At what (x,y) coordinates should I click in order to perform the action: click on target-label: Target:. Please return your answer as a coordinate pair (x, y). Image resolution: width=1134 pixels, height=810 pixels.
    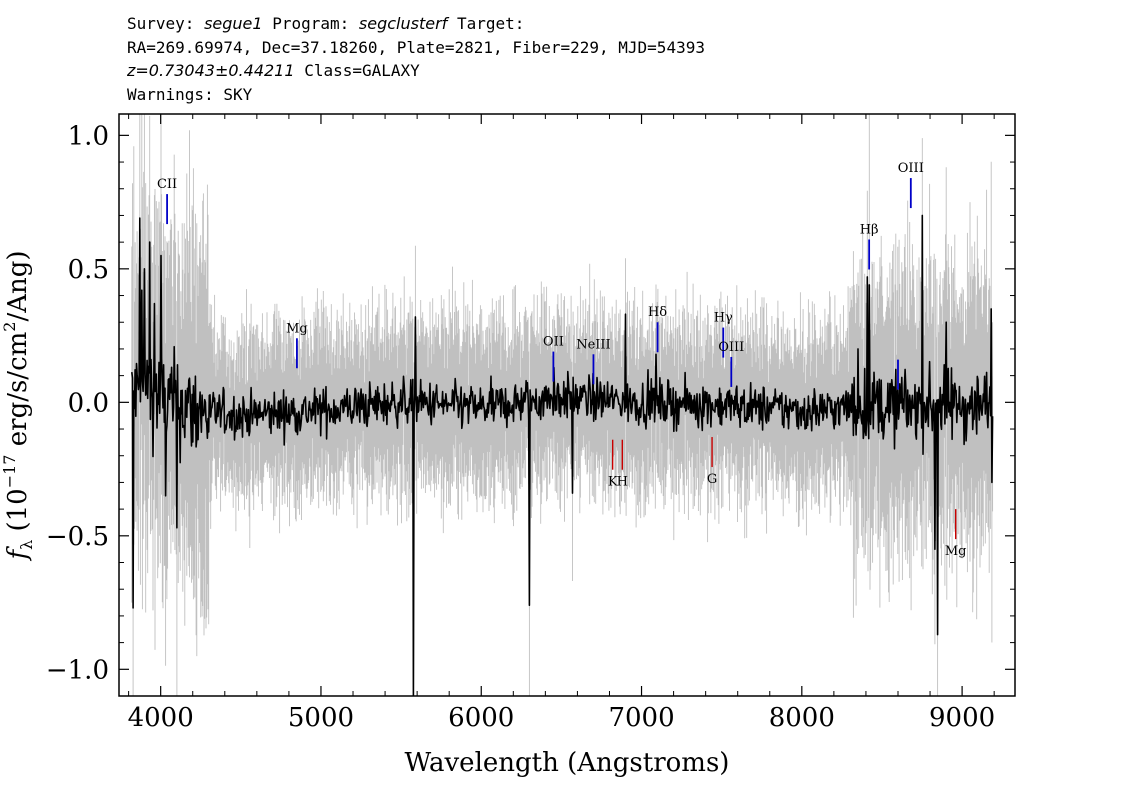
    Looking at the image, I should click on (490, 23).